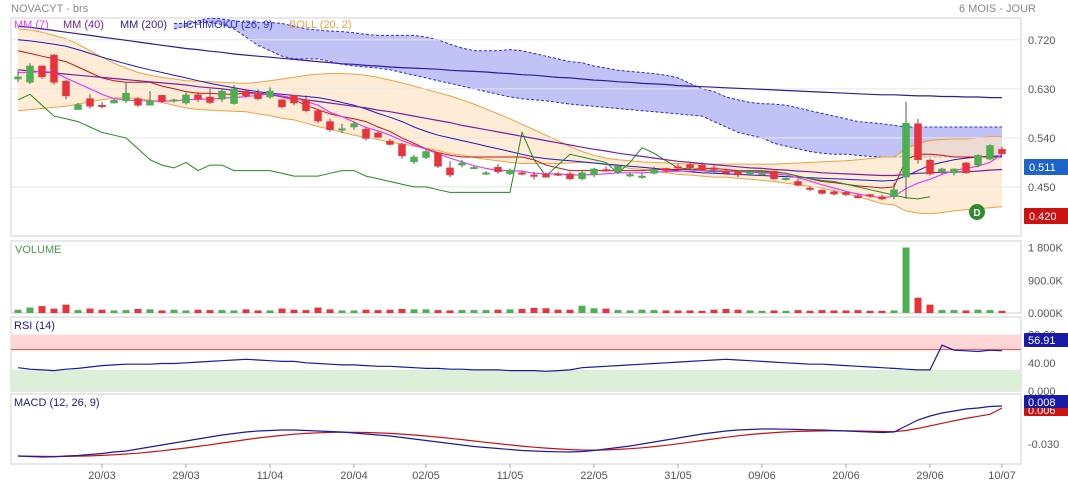 The height and width of the screenshot is (485, 1068). I want to click on volume-label: VOLUME, so click(38, 250).